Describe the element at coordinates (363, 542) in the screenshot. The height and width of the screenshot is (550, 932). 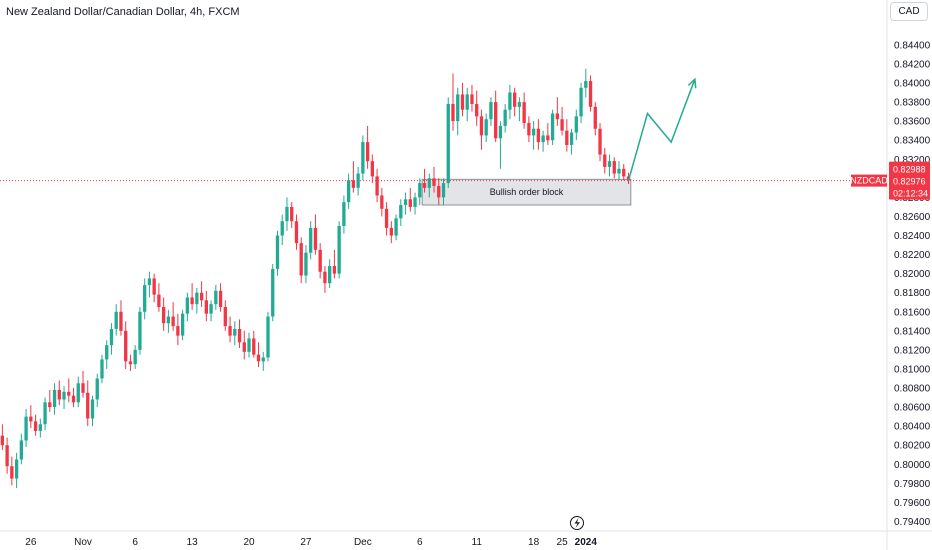
I see `time-tick-label: Dec` at that location.